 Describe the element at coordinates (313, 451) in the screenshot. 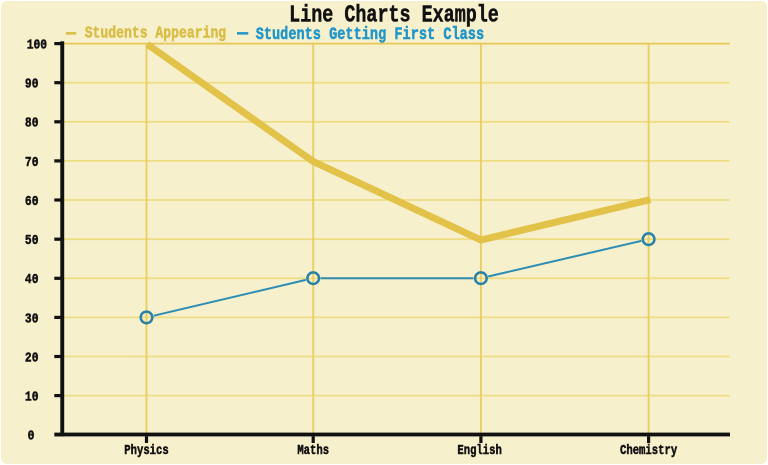

I see `svg-text: Maths` at that location.